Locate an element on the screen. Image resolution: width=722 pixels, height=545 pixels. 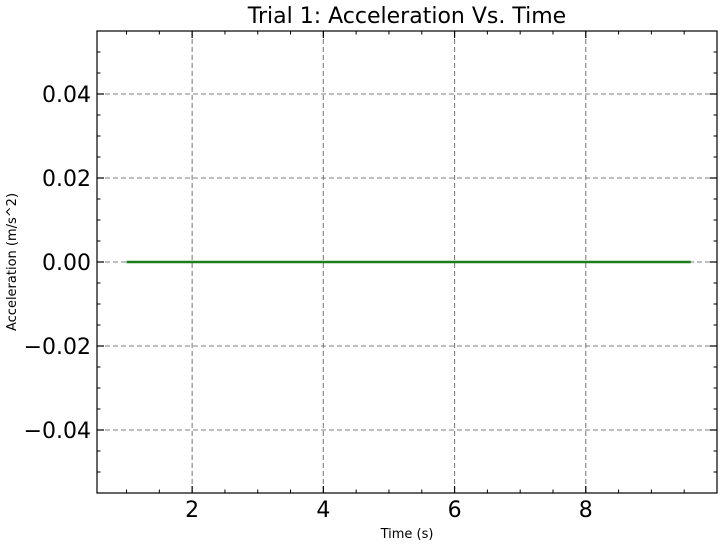
y-tick-label-2: 0.00 is located at coordinates (66, 263).